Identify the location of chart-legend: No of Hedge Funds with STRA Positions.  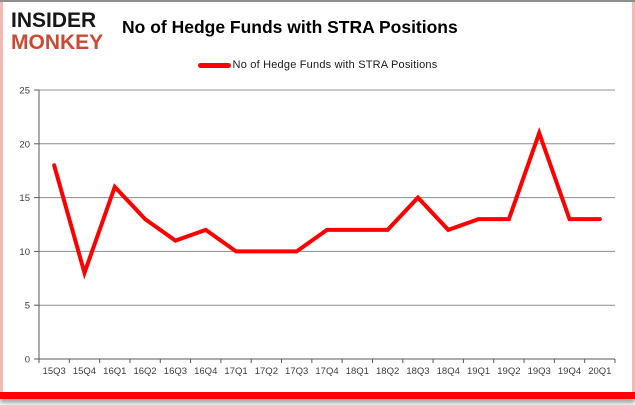
(317, 65).